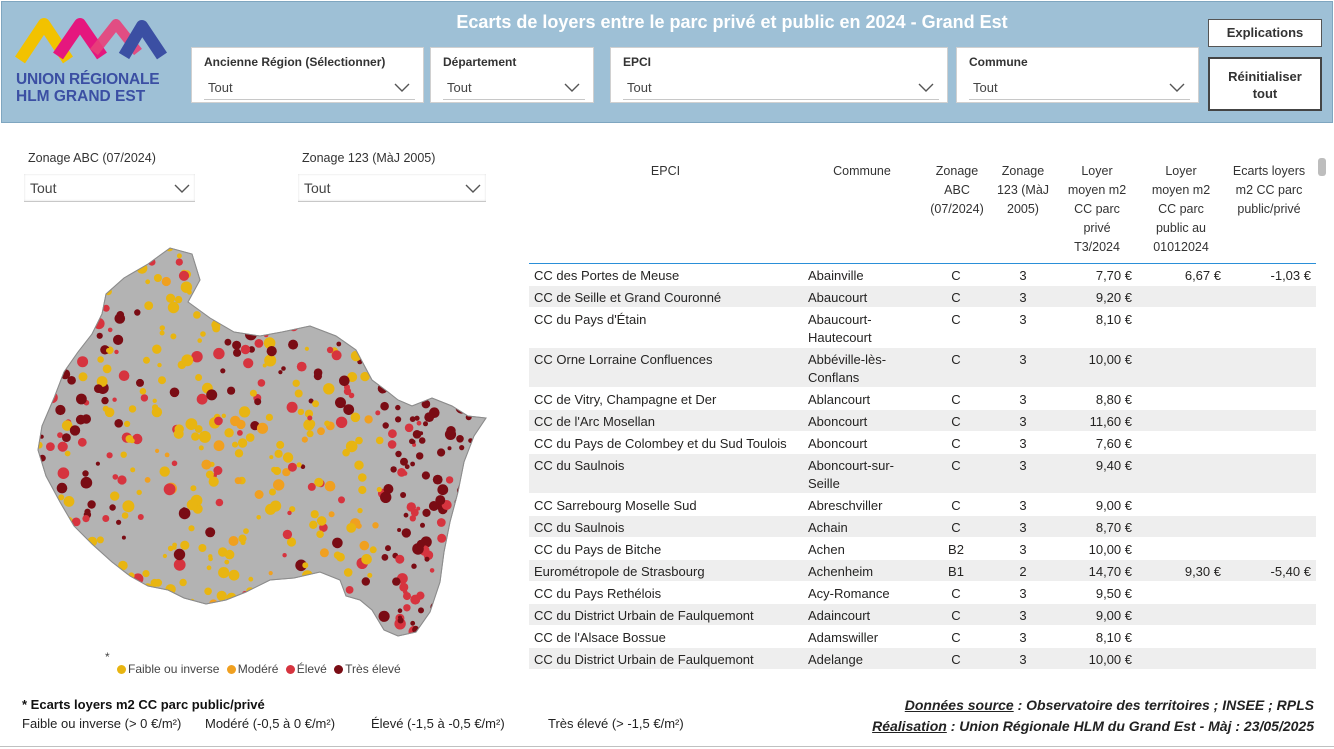 The width and height of the screenshot is (1334, 749). What do you see at coordinates (1023, 190) in the screenshot?
I see `col-header-zonage-123: Zonage 123 (MàJ 2005)` at bounding box center [1023, 190].